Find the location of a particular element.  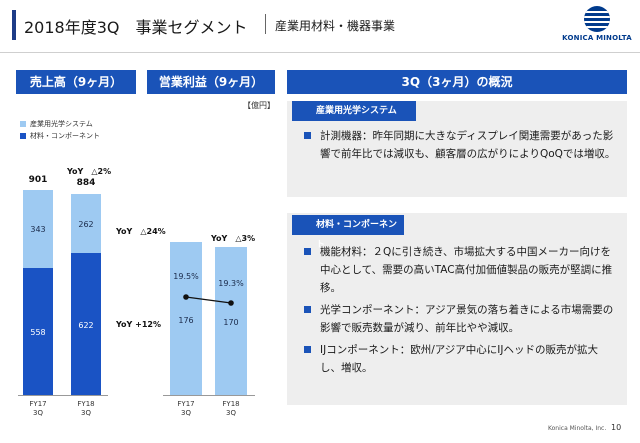

sales-materials-yoy: YoY +12% is located at coordinates (138, 324).